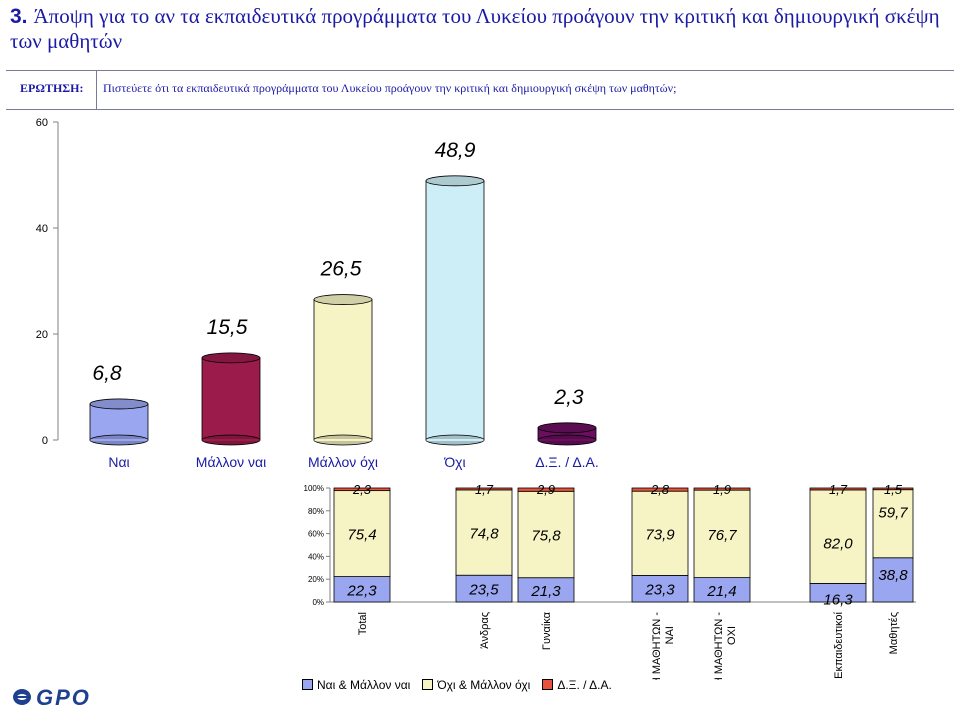  What do you see at coordinates (839, 644) in the screenshot?
I see `category-label-group: Εκπαιδευτικοί` at bounding box center [839, 644].